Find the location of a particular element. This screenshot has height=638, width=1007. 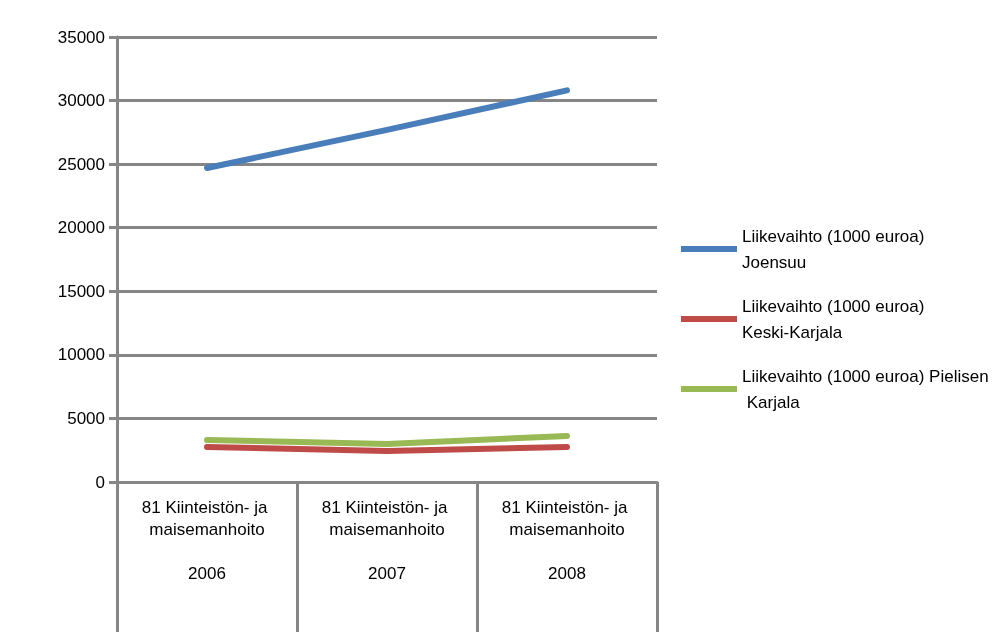

y-tick-label: 15000 is located at coordinates (81, 291).